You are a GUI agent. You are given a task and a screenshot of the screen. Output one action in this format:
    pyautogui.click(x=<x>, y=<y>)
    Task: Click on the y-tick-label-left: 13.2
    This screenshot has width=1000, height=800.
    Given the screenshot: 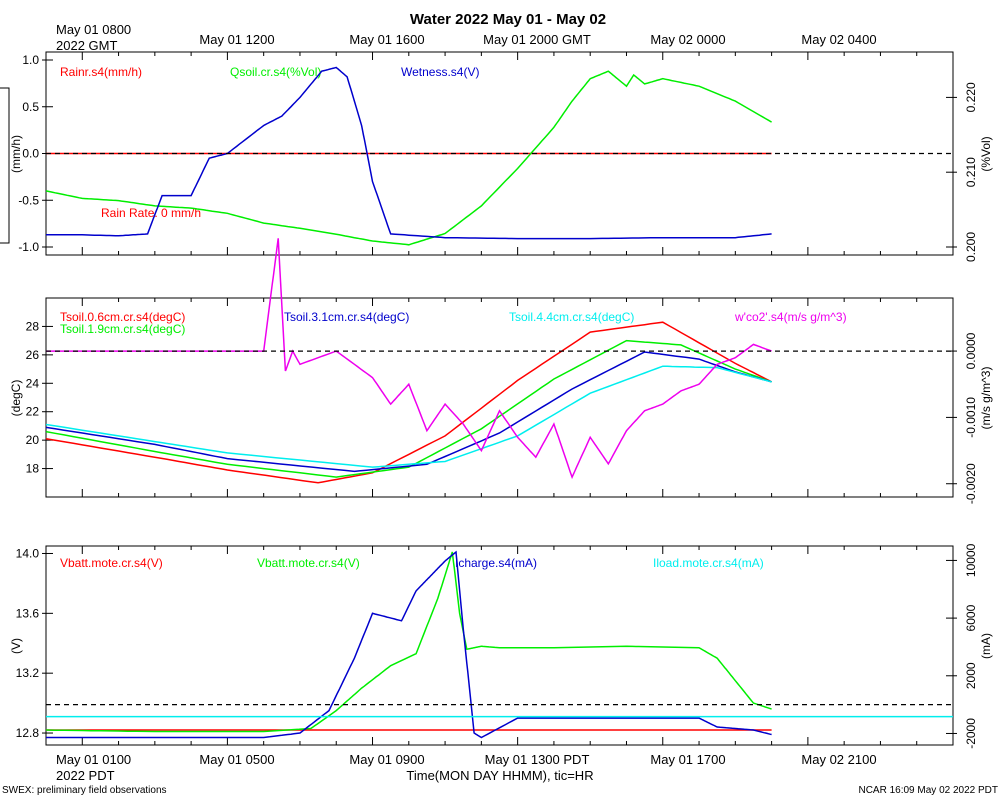 What is the action you would take?
    pyautogui.click(x=28, y=673)
    